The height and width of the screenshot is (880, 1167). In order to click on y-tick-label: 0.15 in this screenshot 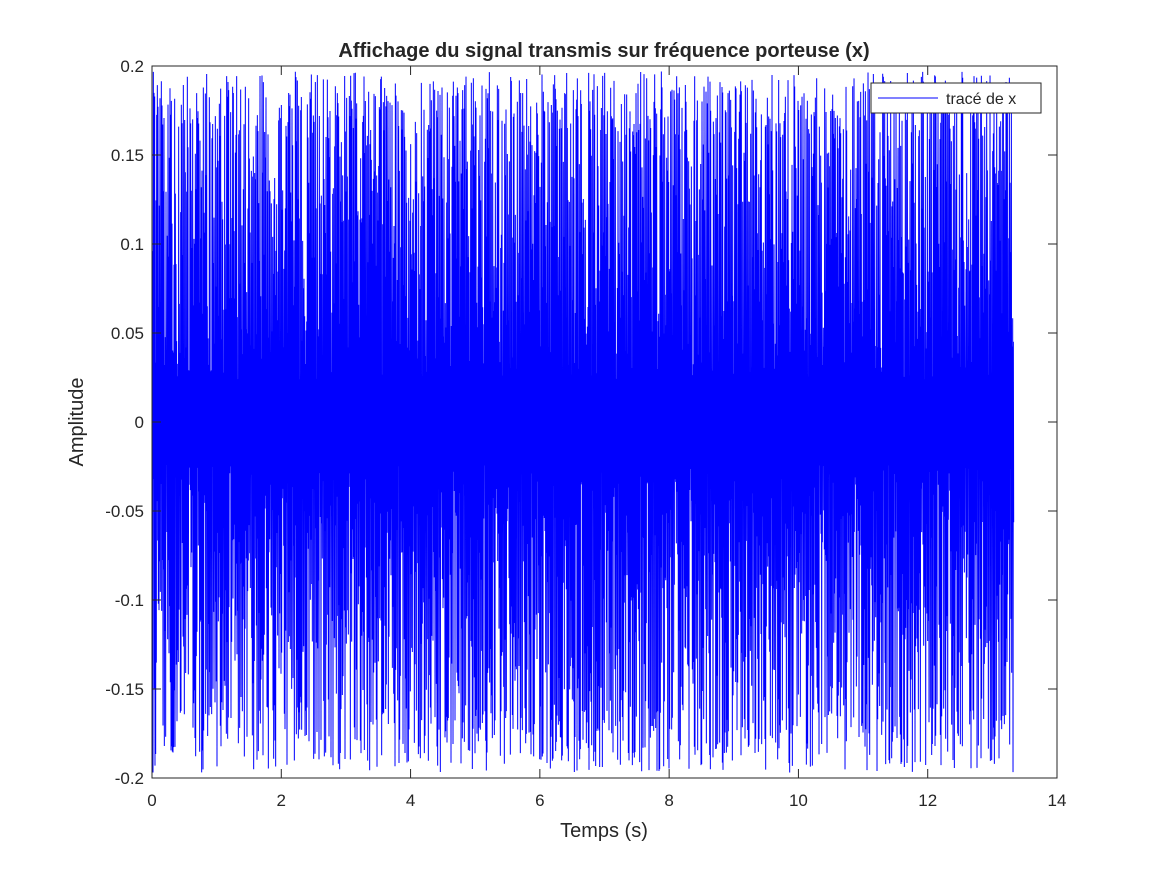, I will do `click(127, 155)`.